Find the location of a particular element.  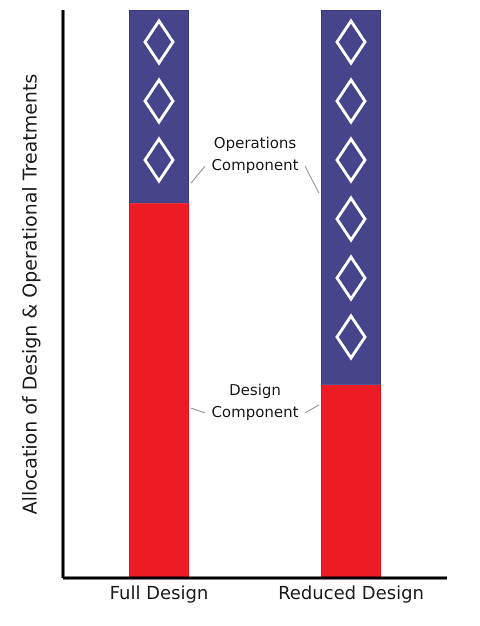

annotation: Design Component is located at coordinates (255, 400).